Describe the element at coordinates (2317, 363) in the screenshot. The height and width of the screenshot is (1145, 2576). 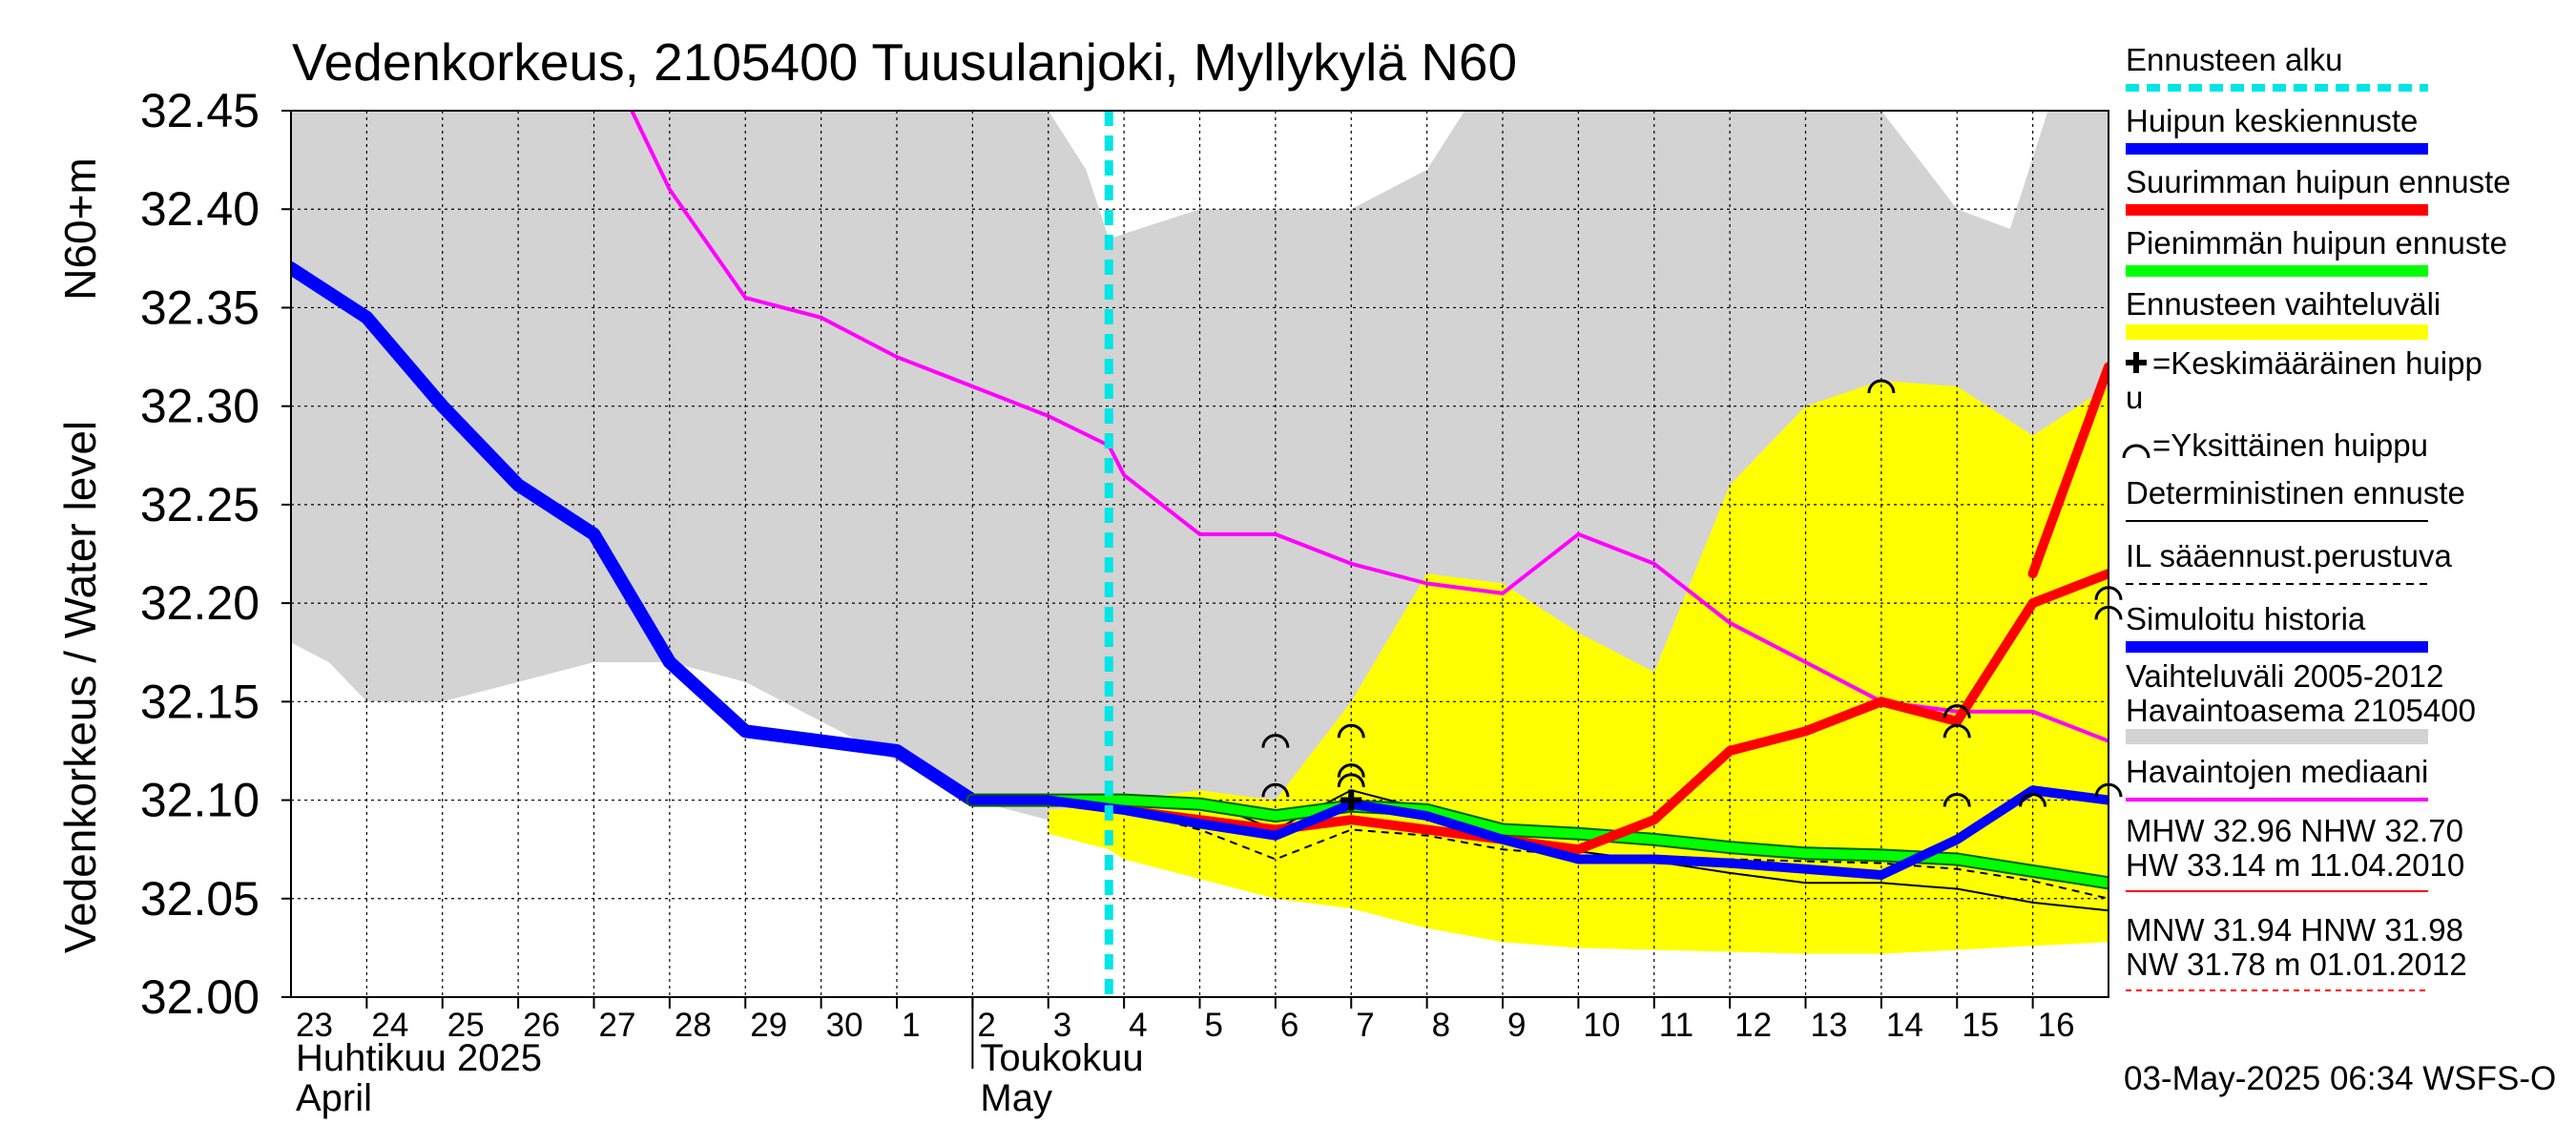
I see `legend-label: =Keskimääräinen huipp` at that location.